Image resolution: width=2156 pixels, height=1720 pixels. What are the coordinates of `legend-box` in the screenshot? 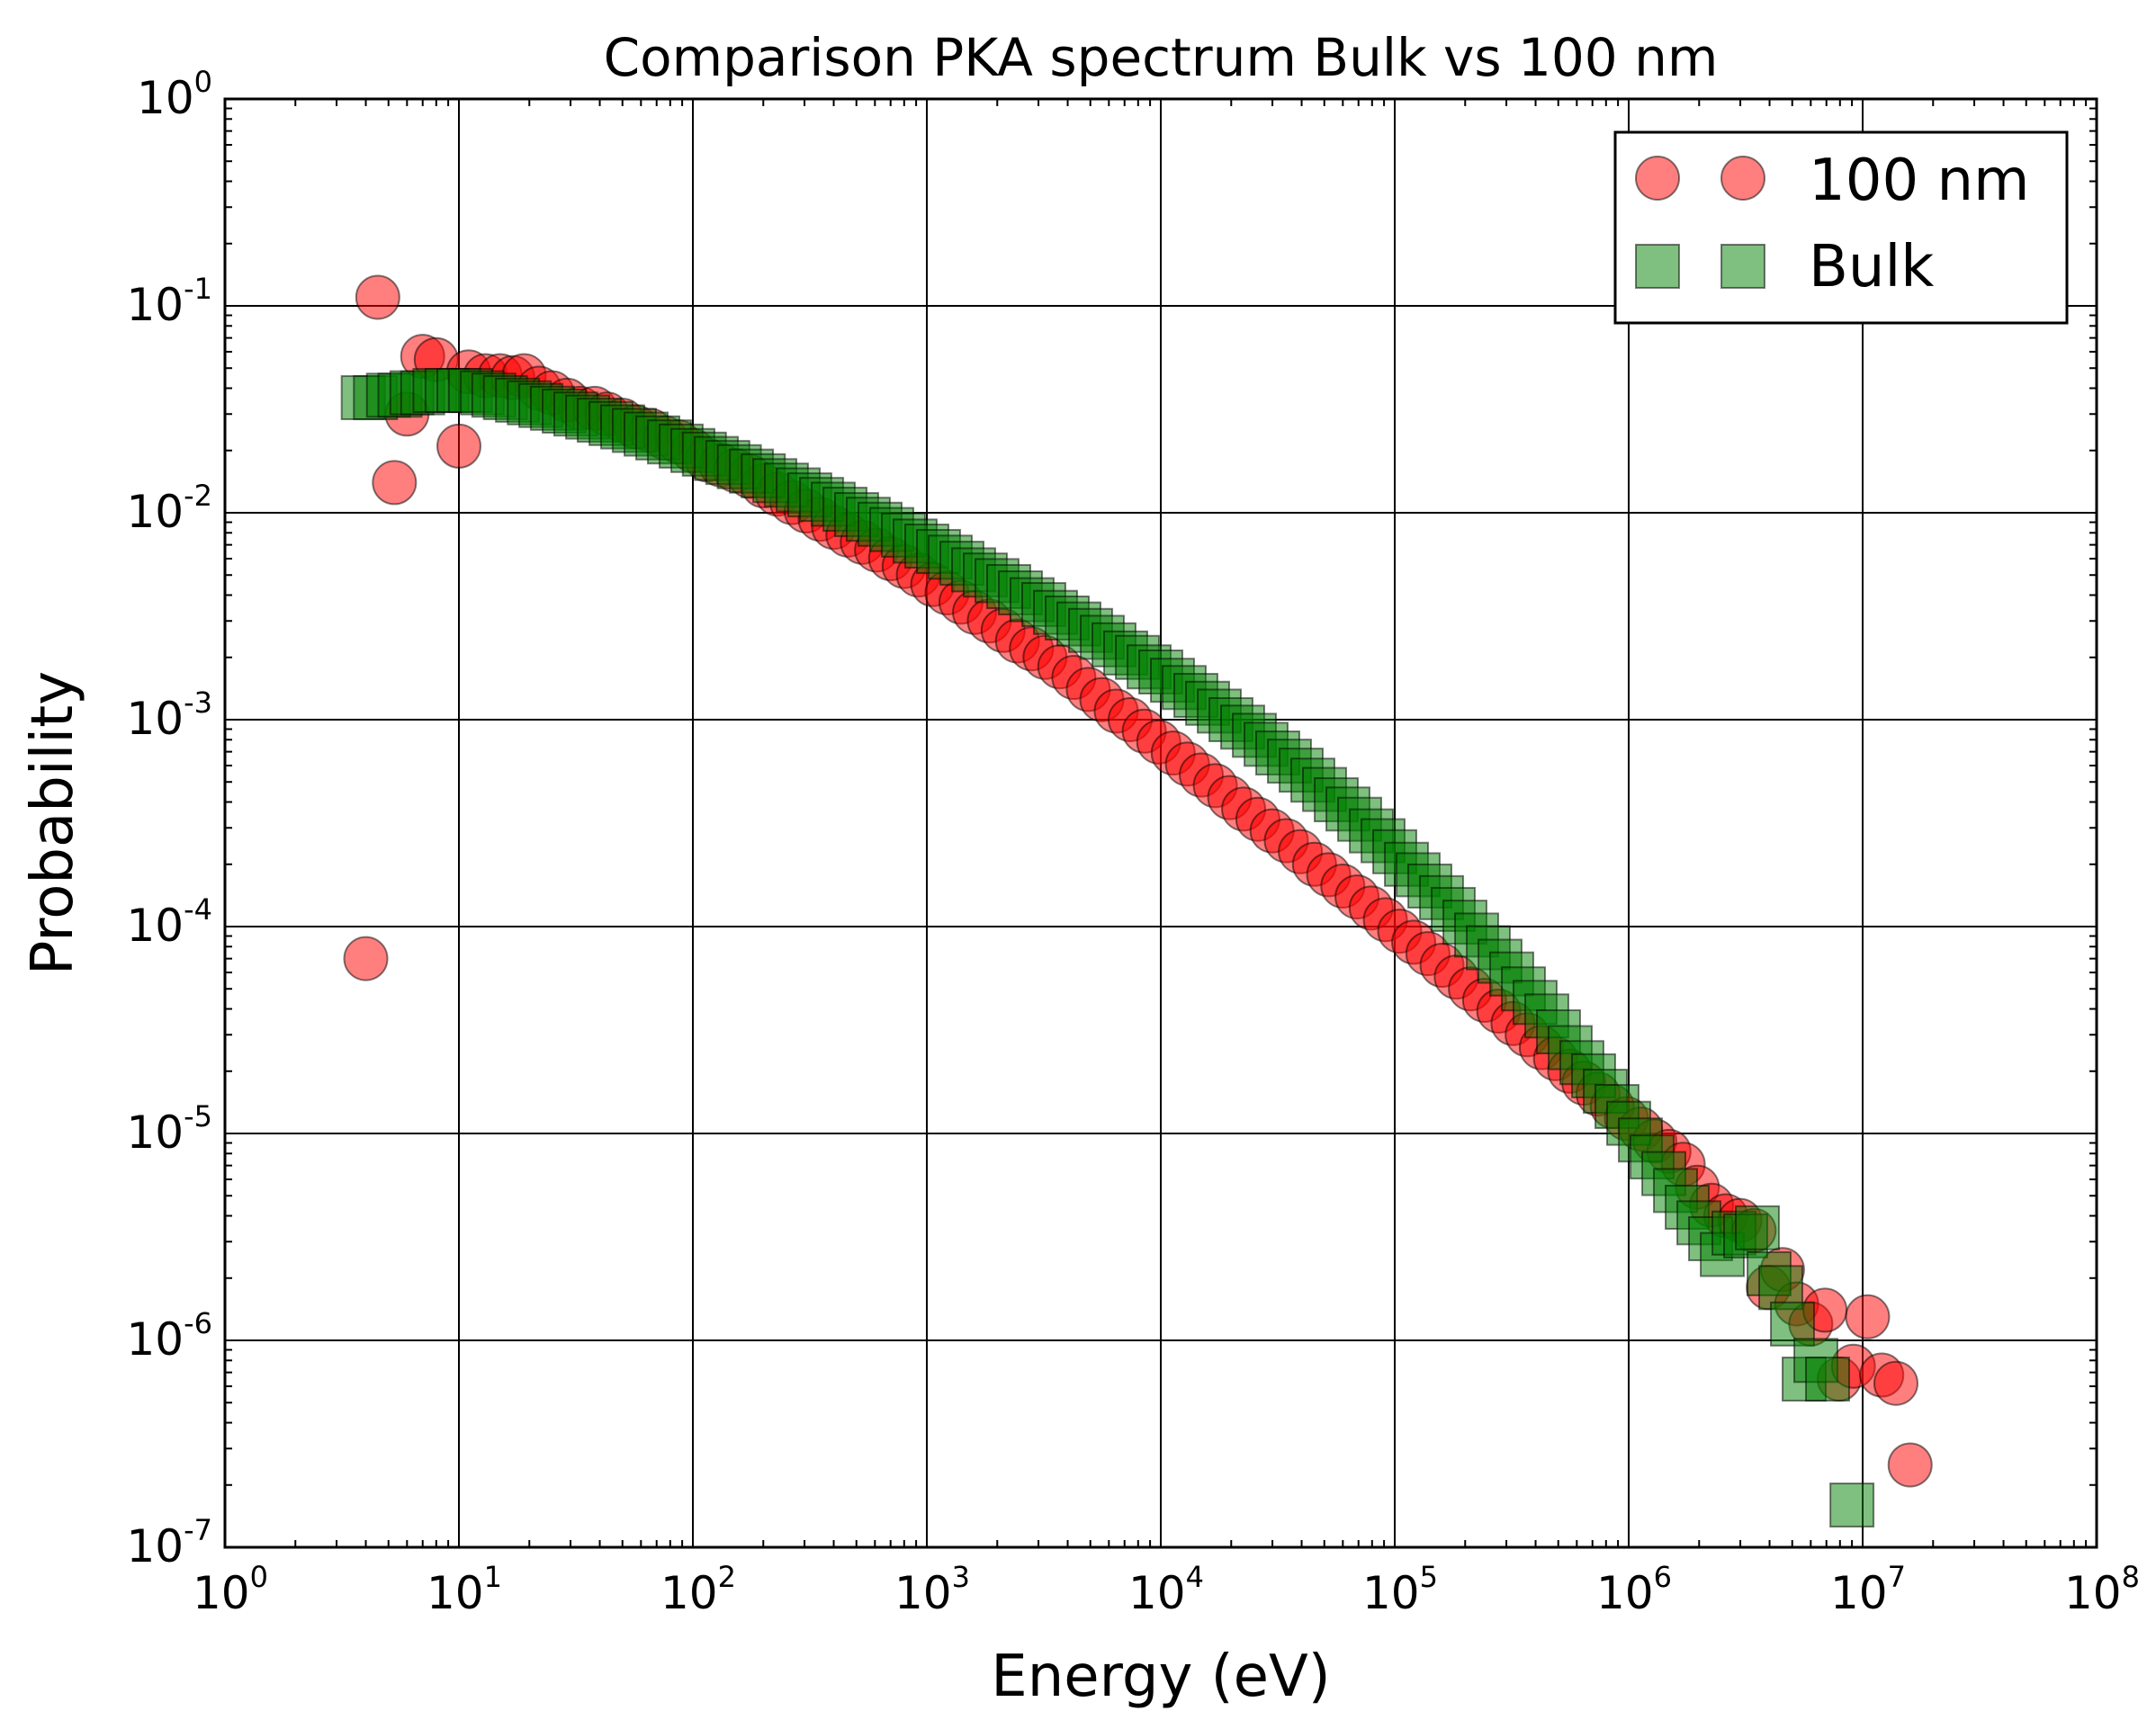 It's located at (1841, 227).